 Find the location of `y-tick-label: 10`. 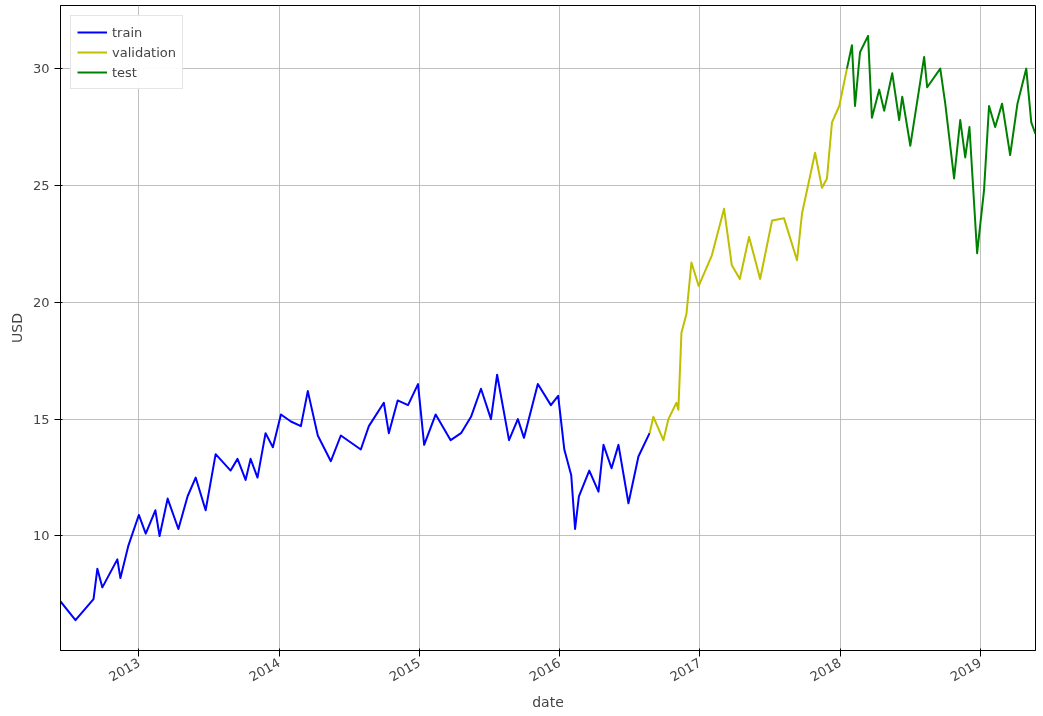

y-tick-label: 10 is located at coordinates (41, 536).